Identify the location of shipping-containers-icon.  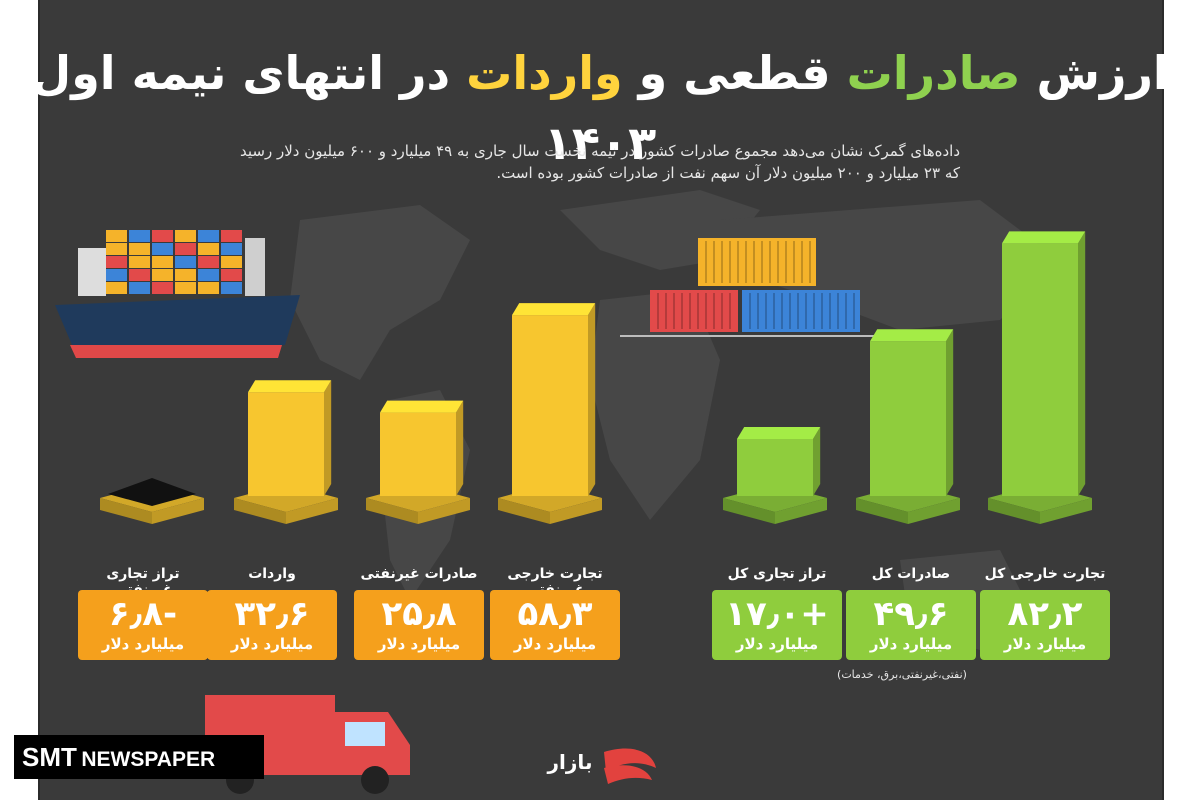
(750, 287).